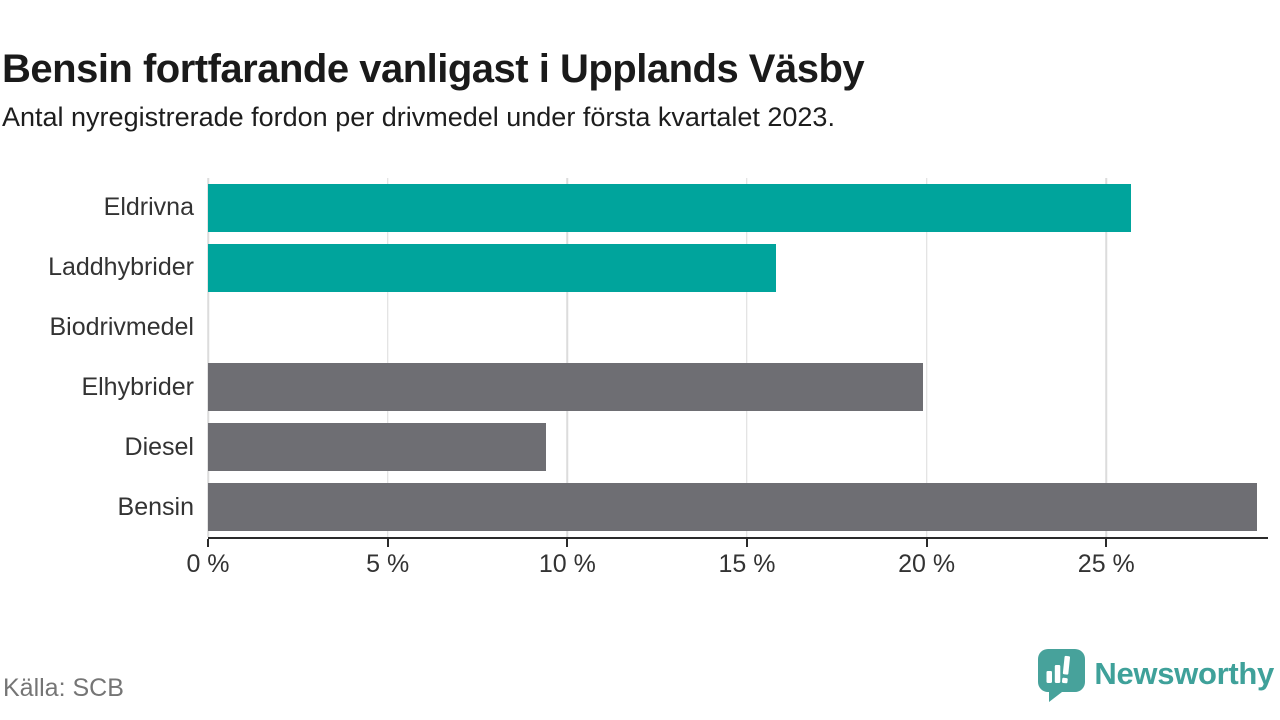 The height and width of the screenshot is (720, 1280). I want to click on category-label: Diesel, so click(159, 446).